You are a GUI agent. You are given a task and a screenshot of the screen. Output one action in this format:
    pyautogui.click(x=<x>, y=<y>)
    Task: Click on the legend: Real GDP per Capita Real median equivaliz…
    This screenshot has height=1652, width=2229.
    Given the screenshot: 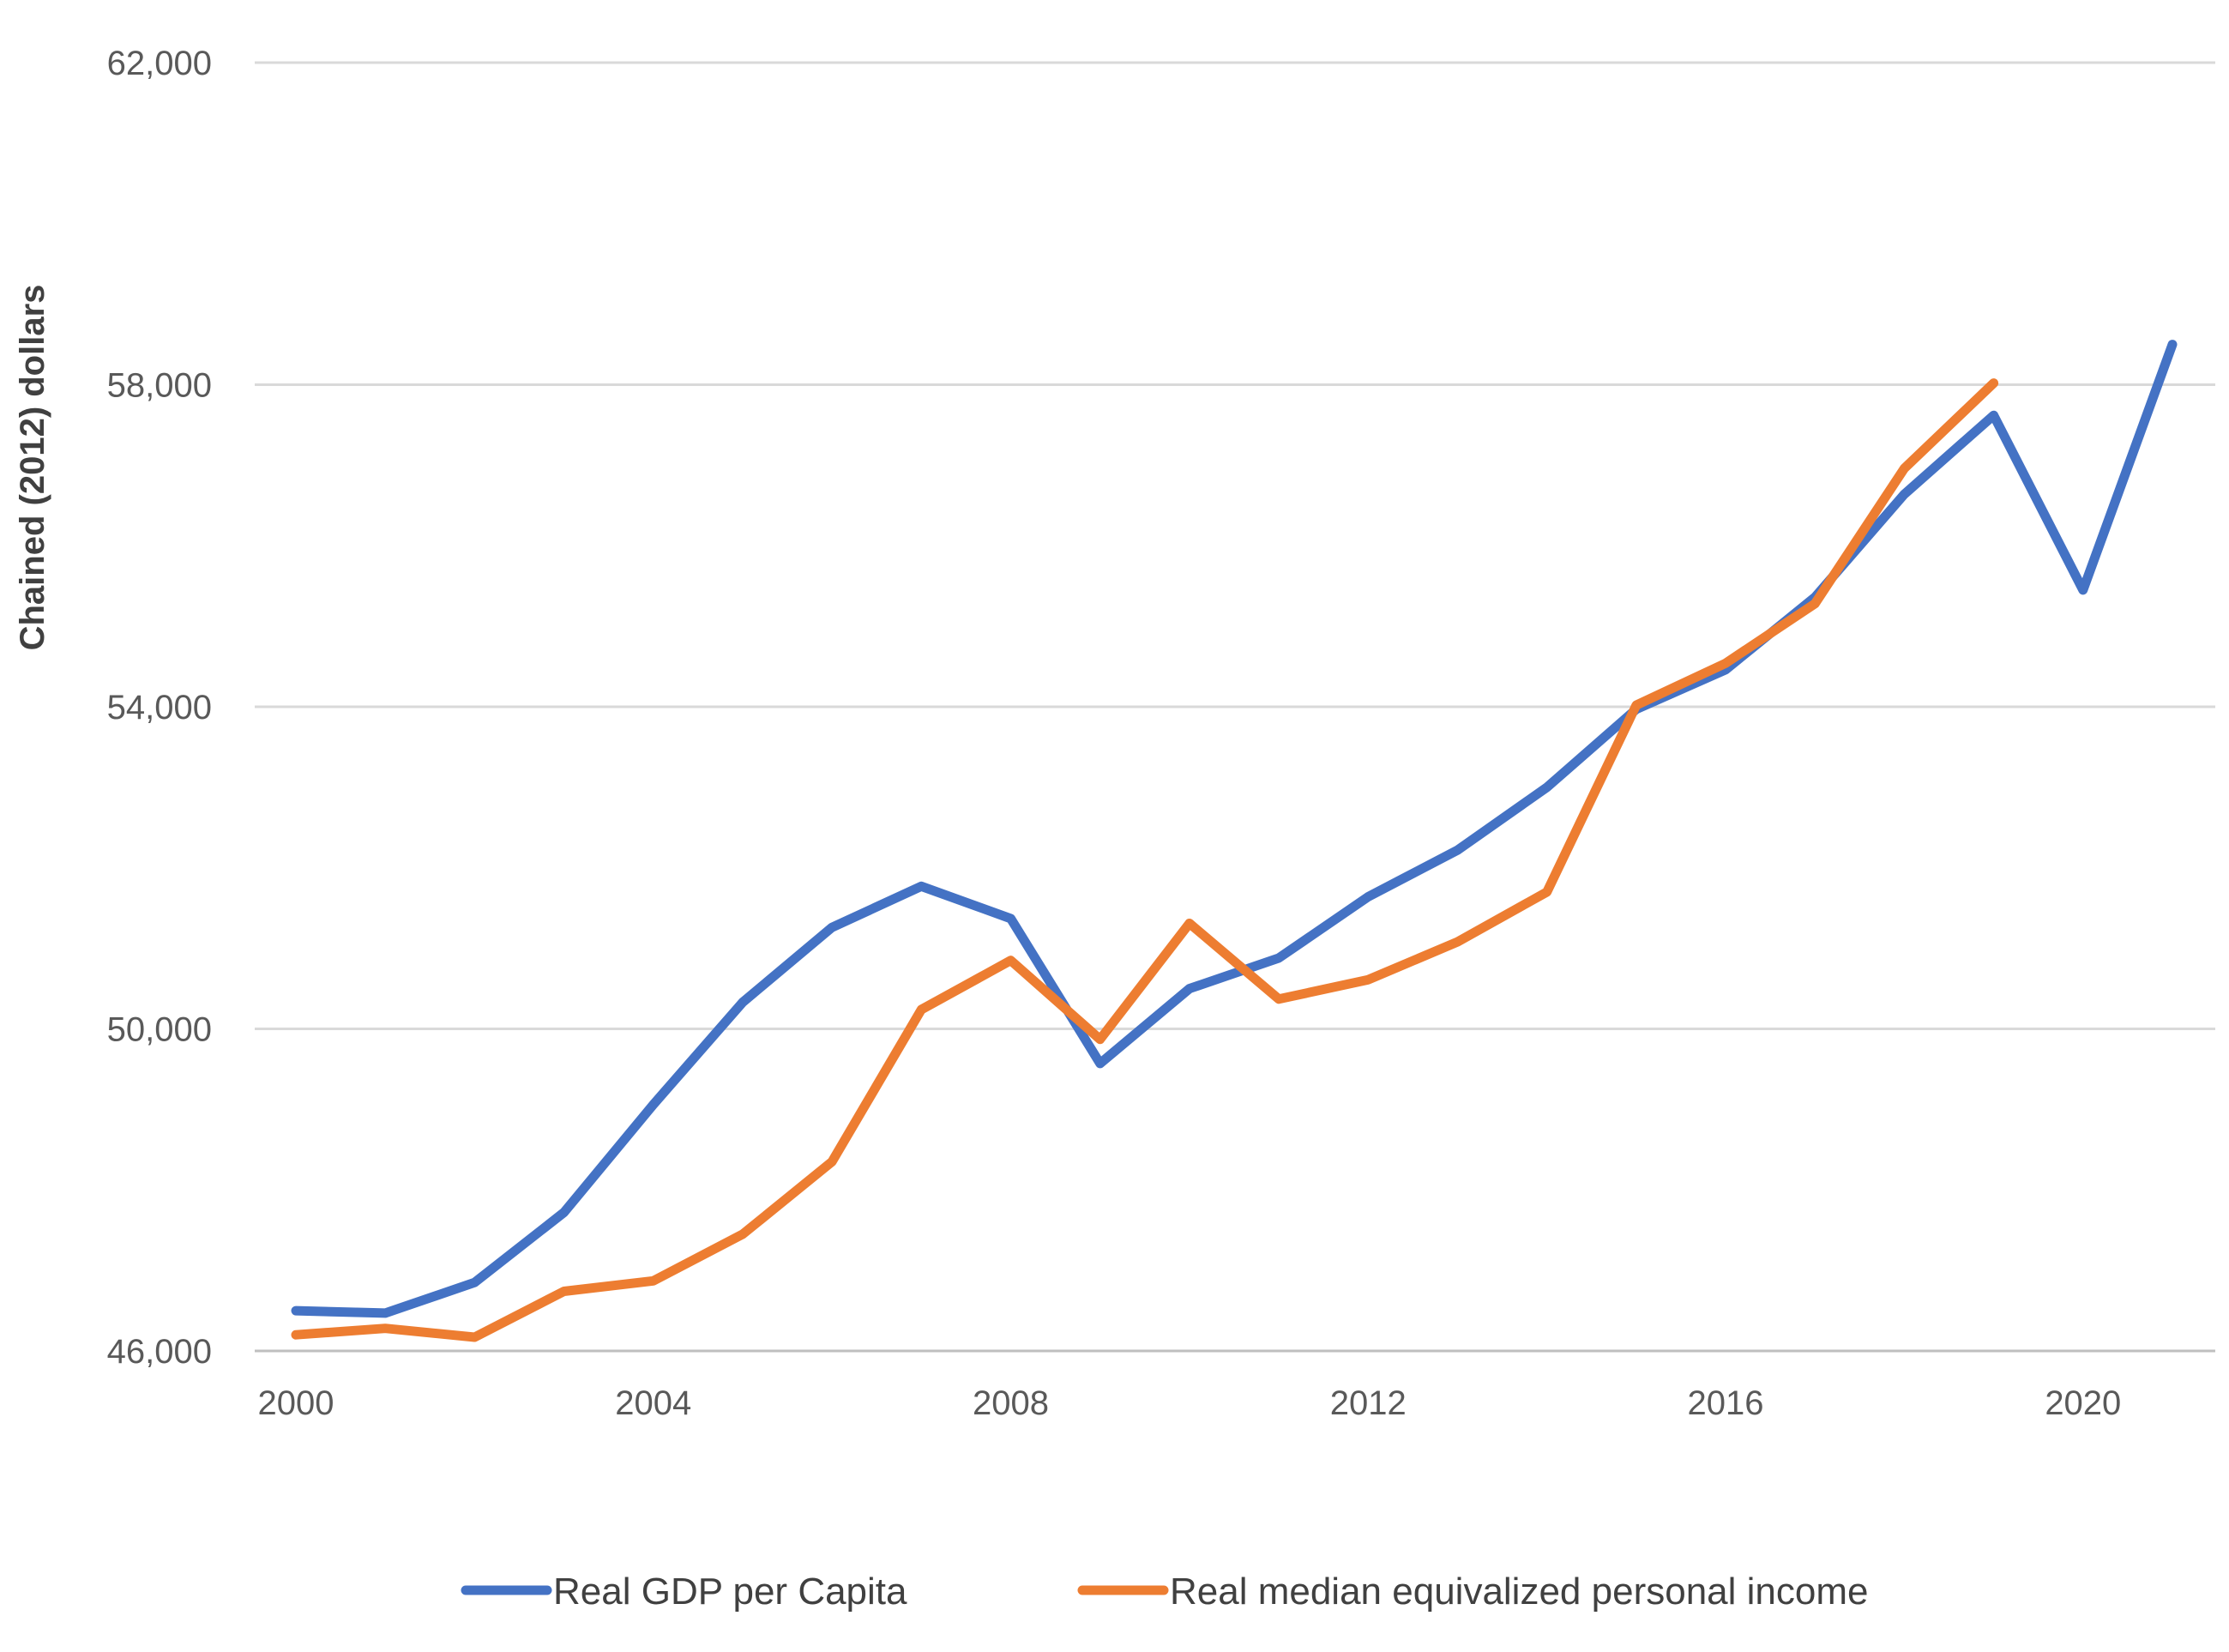 What is the action you would take?
    pyautogui.click(x=1164, y=1592)
    